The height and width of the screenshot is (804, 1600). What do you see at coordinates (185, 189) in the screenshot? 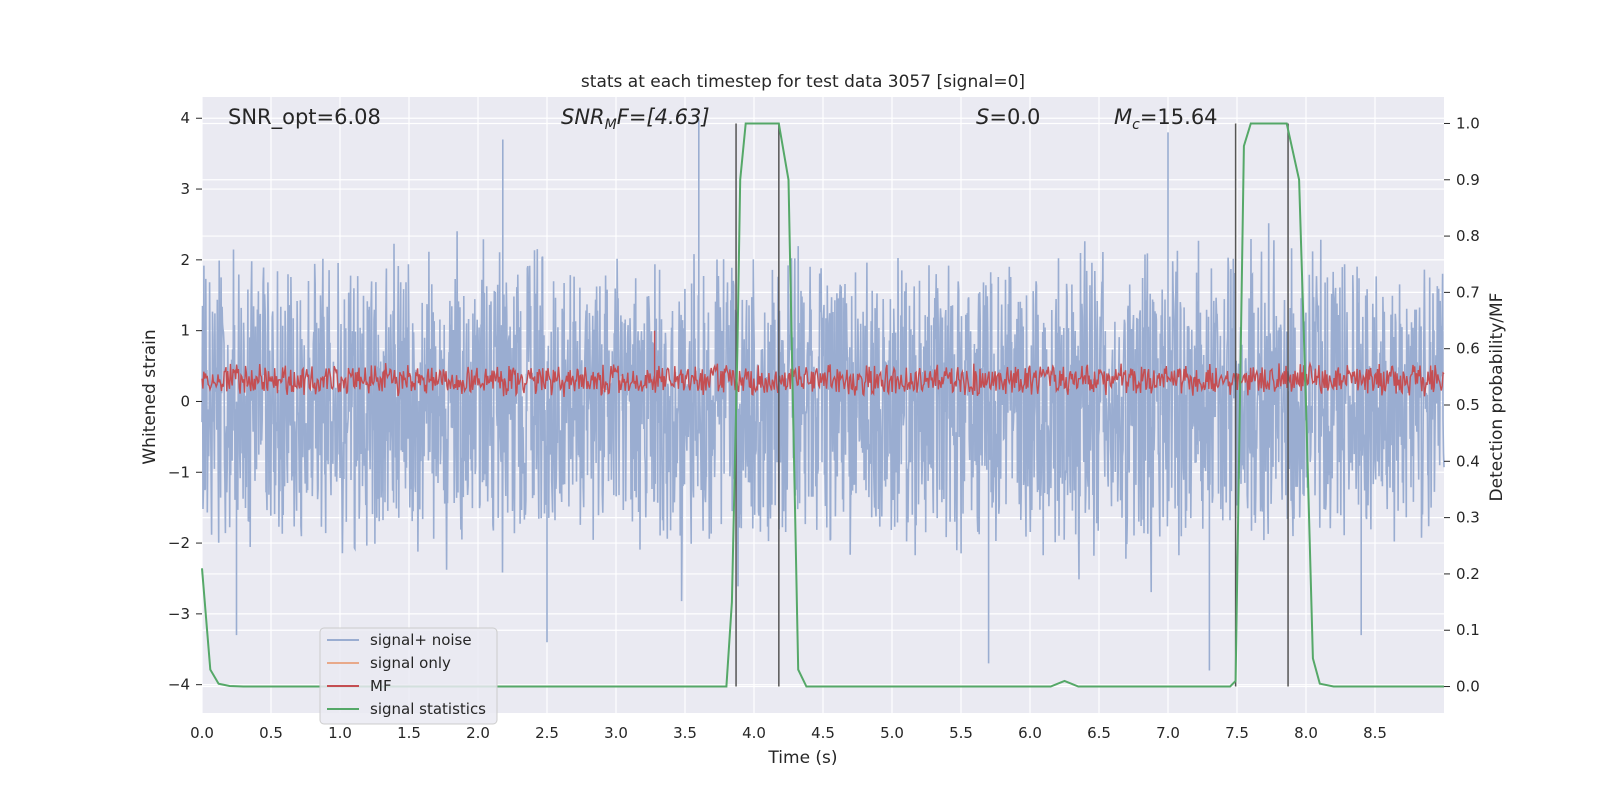
I see `y-tick-label: 3` at bounding box center [185, 189].